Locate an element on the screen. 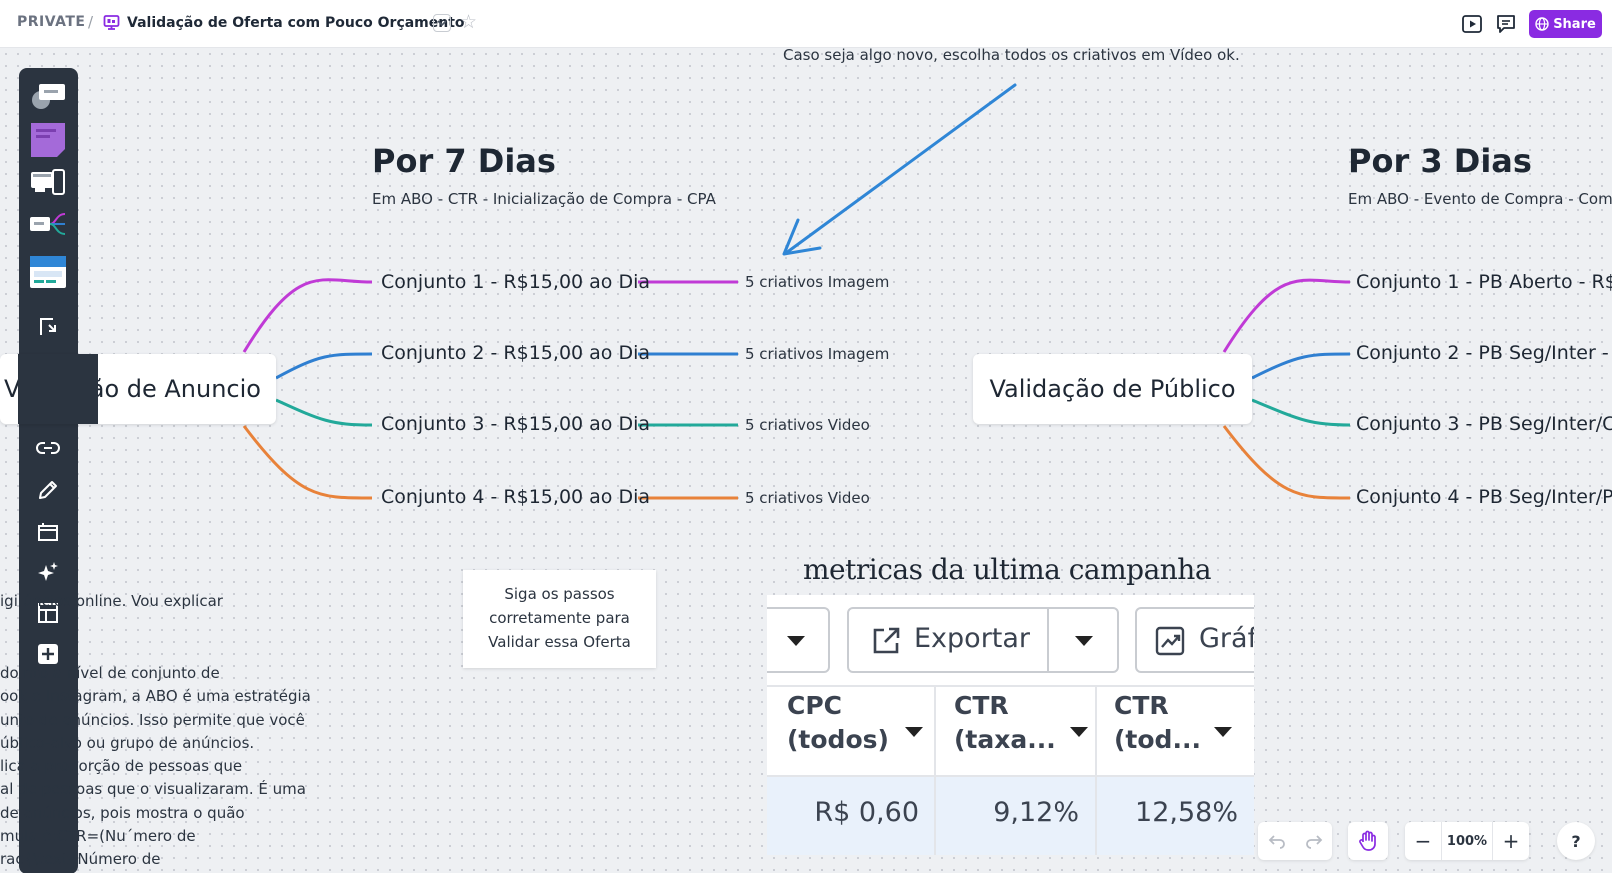 This screenshot has height=873, width=1612. left-toolbar is located at coordinates (48, 470).